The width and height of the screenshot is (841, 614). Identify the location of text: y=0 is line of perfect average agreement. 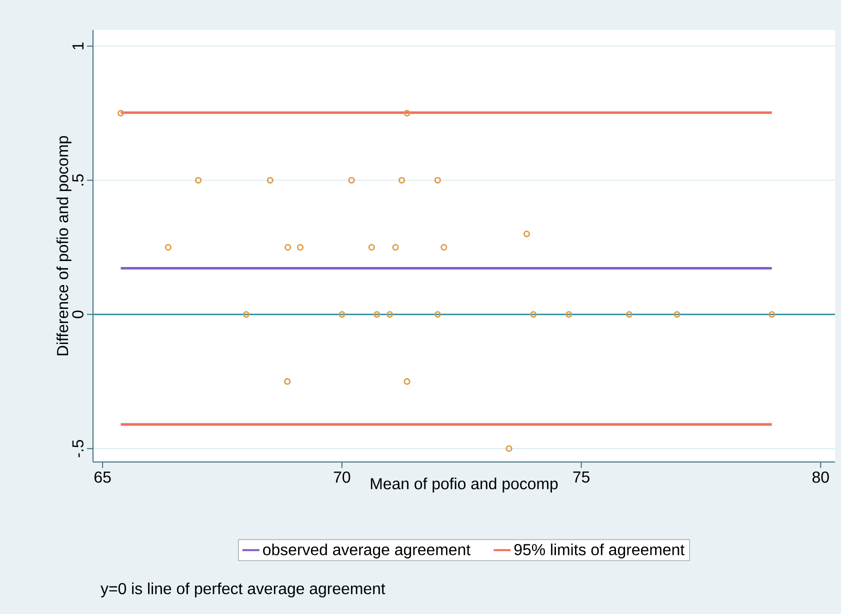
(243, 590).